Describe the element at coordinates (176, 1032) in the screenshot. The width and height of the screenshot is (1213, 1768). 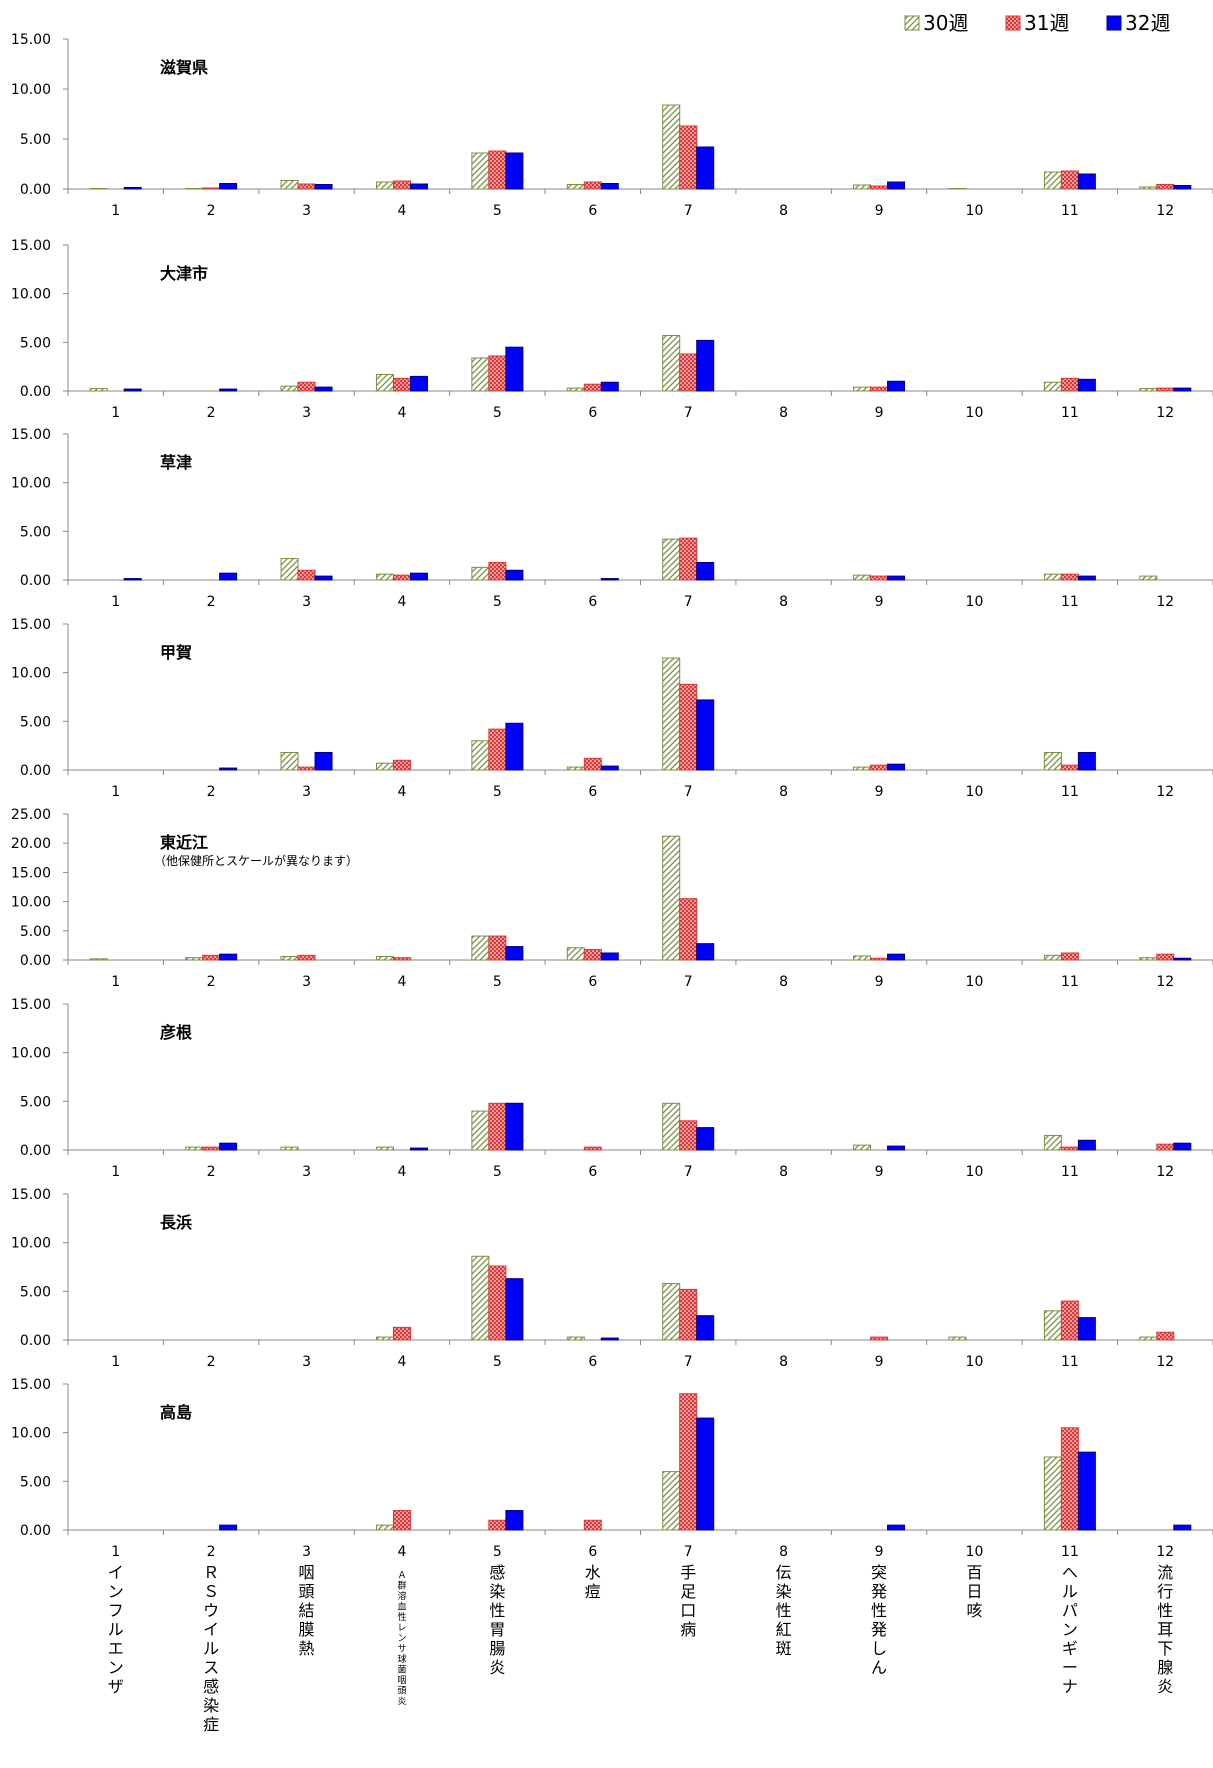
I see `panel-title: 彦根` at that location.